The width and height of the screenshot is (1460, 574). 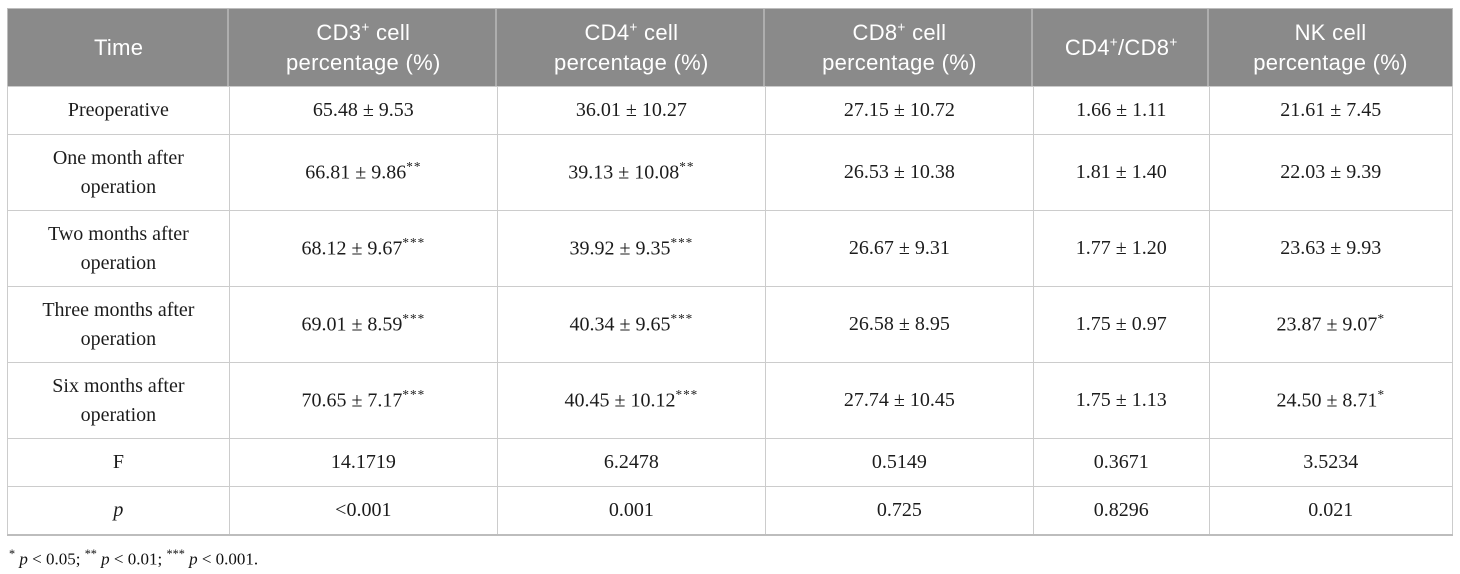 What do you see at coordinates (352, 248) in the screenshot?
I see `cell-value: 68.12 ± 9.67` at bounding box center [352, 248].